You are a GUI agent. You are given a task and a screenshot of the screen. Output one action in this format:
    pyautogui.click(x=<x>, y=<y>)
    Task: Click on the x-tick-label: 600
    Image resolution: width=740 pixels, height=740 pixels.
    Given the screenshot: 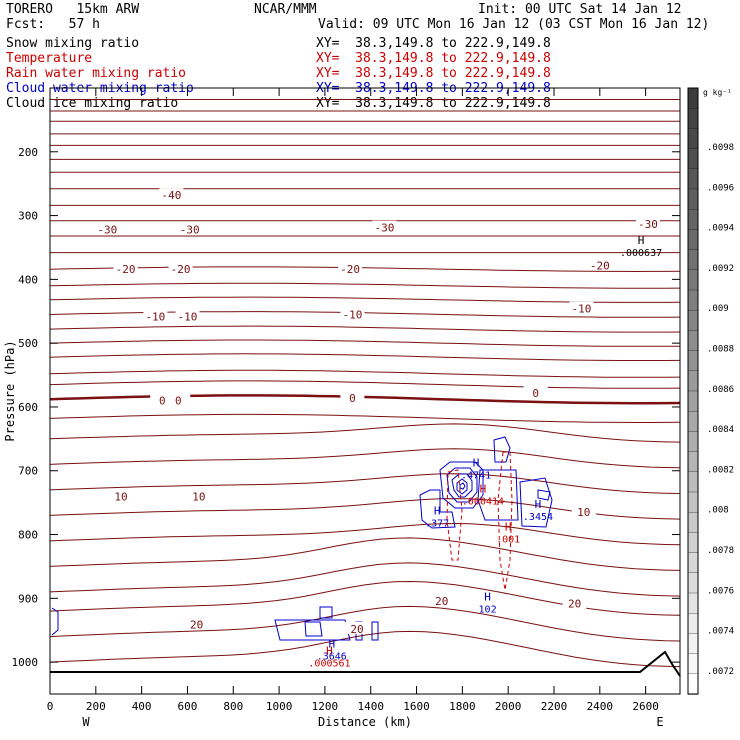 What is the action you would take?
    pyautogui.click(x=188, y=706)
    